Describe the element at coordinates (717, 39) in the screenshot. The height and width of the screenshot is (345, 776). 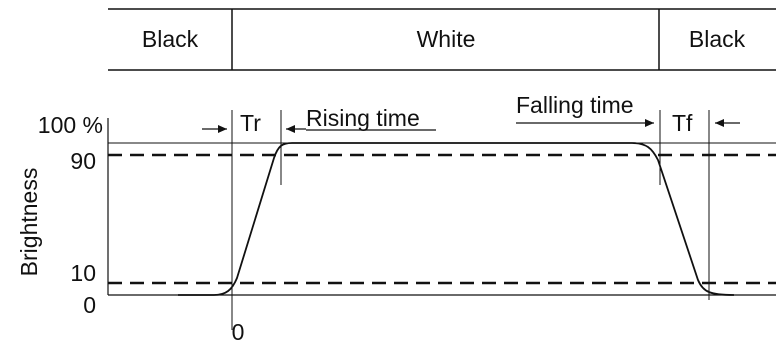
I see `header-cell-black-right: Black` at that location.